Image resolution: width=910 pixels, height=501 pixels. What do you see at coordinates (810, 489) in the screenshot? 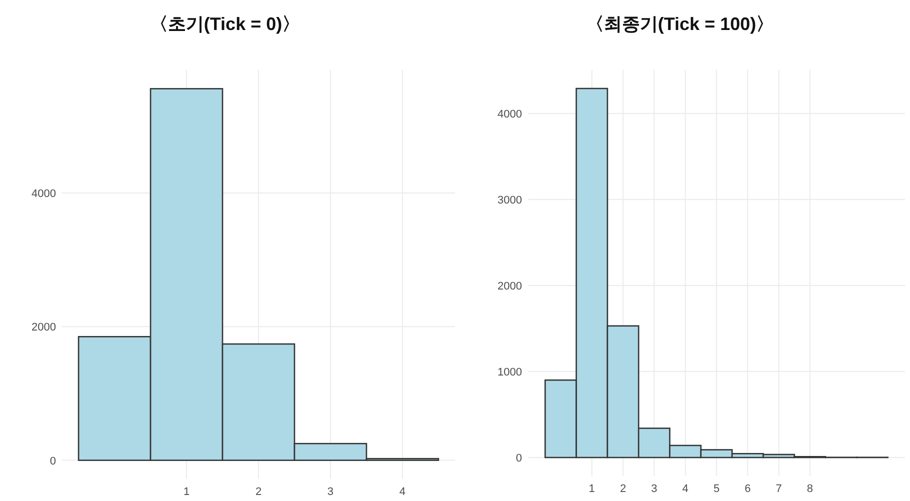
I see `x-tick-label: 8` at bounding box center [810, 489].